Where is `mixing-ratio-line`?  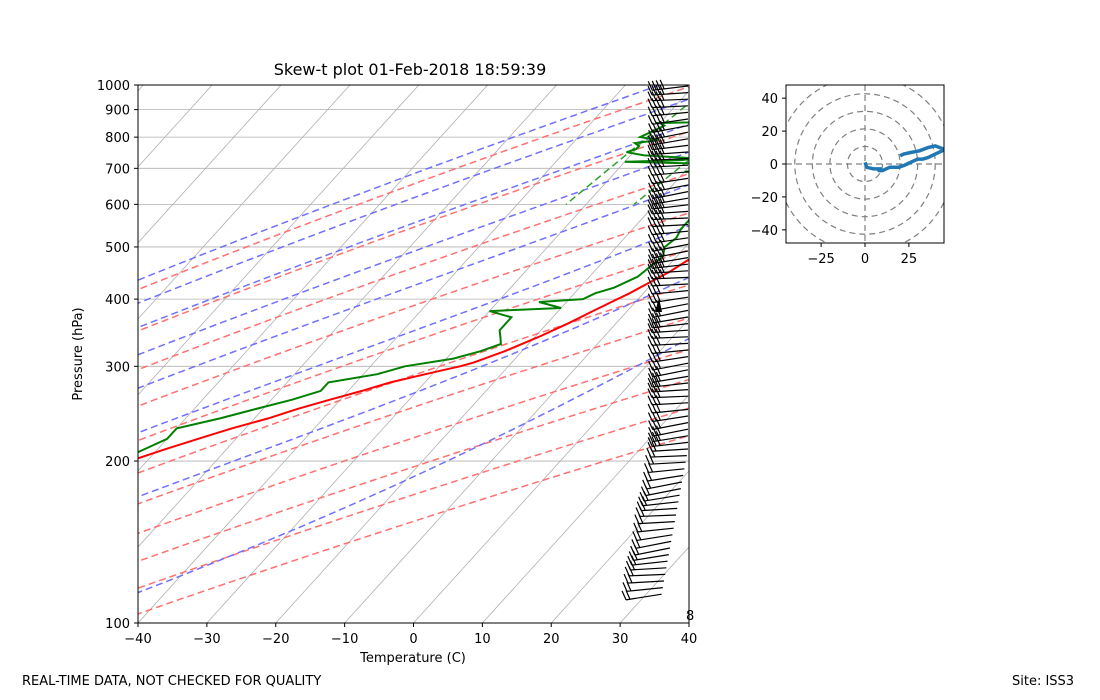
mixing-ratio-line is located at coordinates (965, 144).